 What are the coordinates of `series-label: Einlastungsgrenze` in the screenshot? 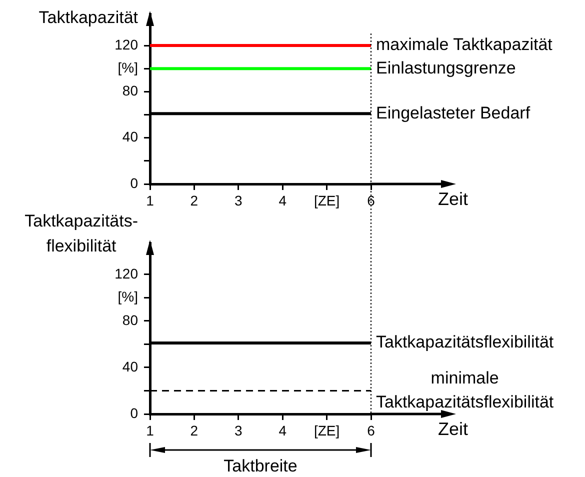 It's located at (446, 68).